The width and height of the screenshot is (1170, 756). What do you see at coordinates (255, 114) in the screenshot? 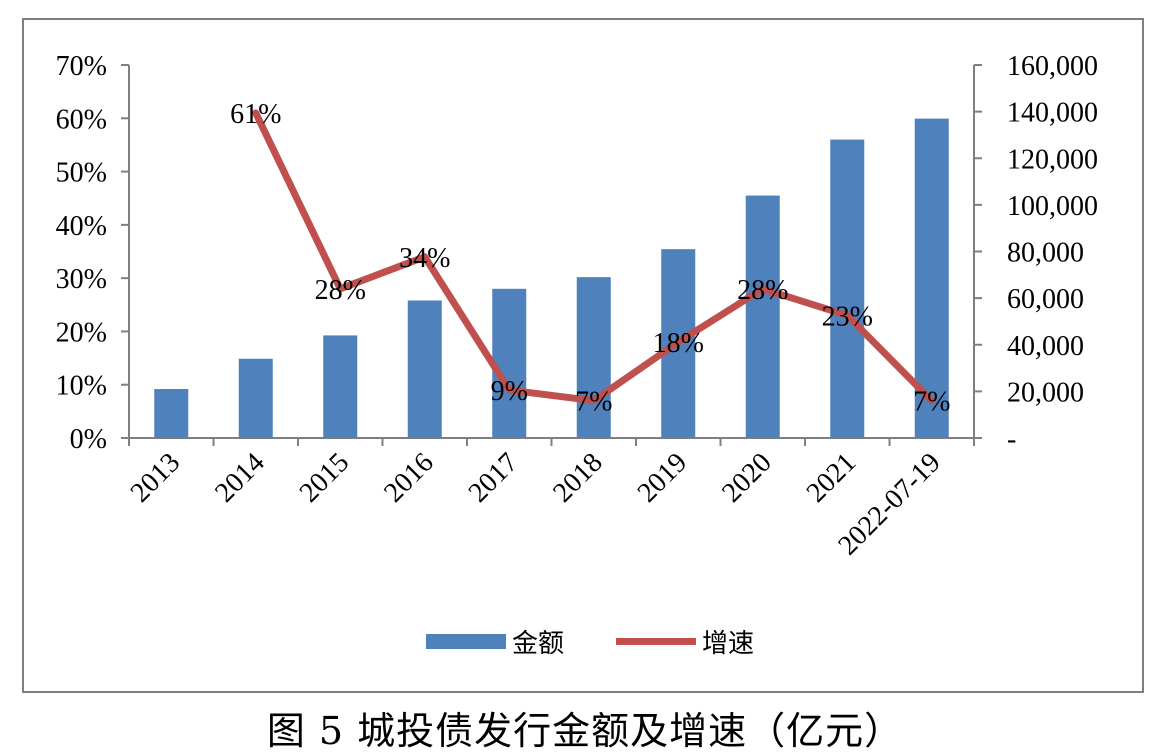
I see `data-label-growth: 61%` at bounding box center [255, 114].